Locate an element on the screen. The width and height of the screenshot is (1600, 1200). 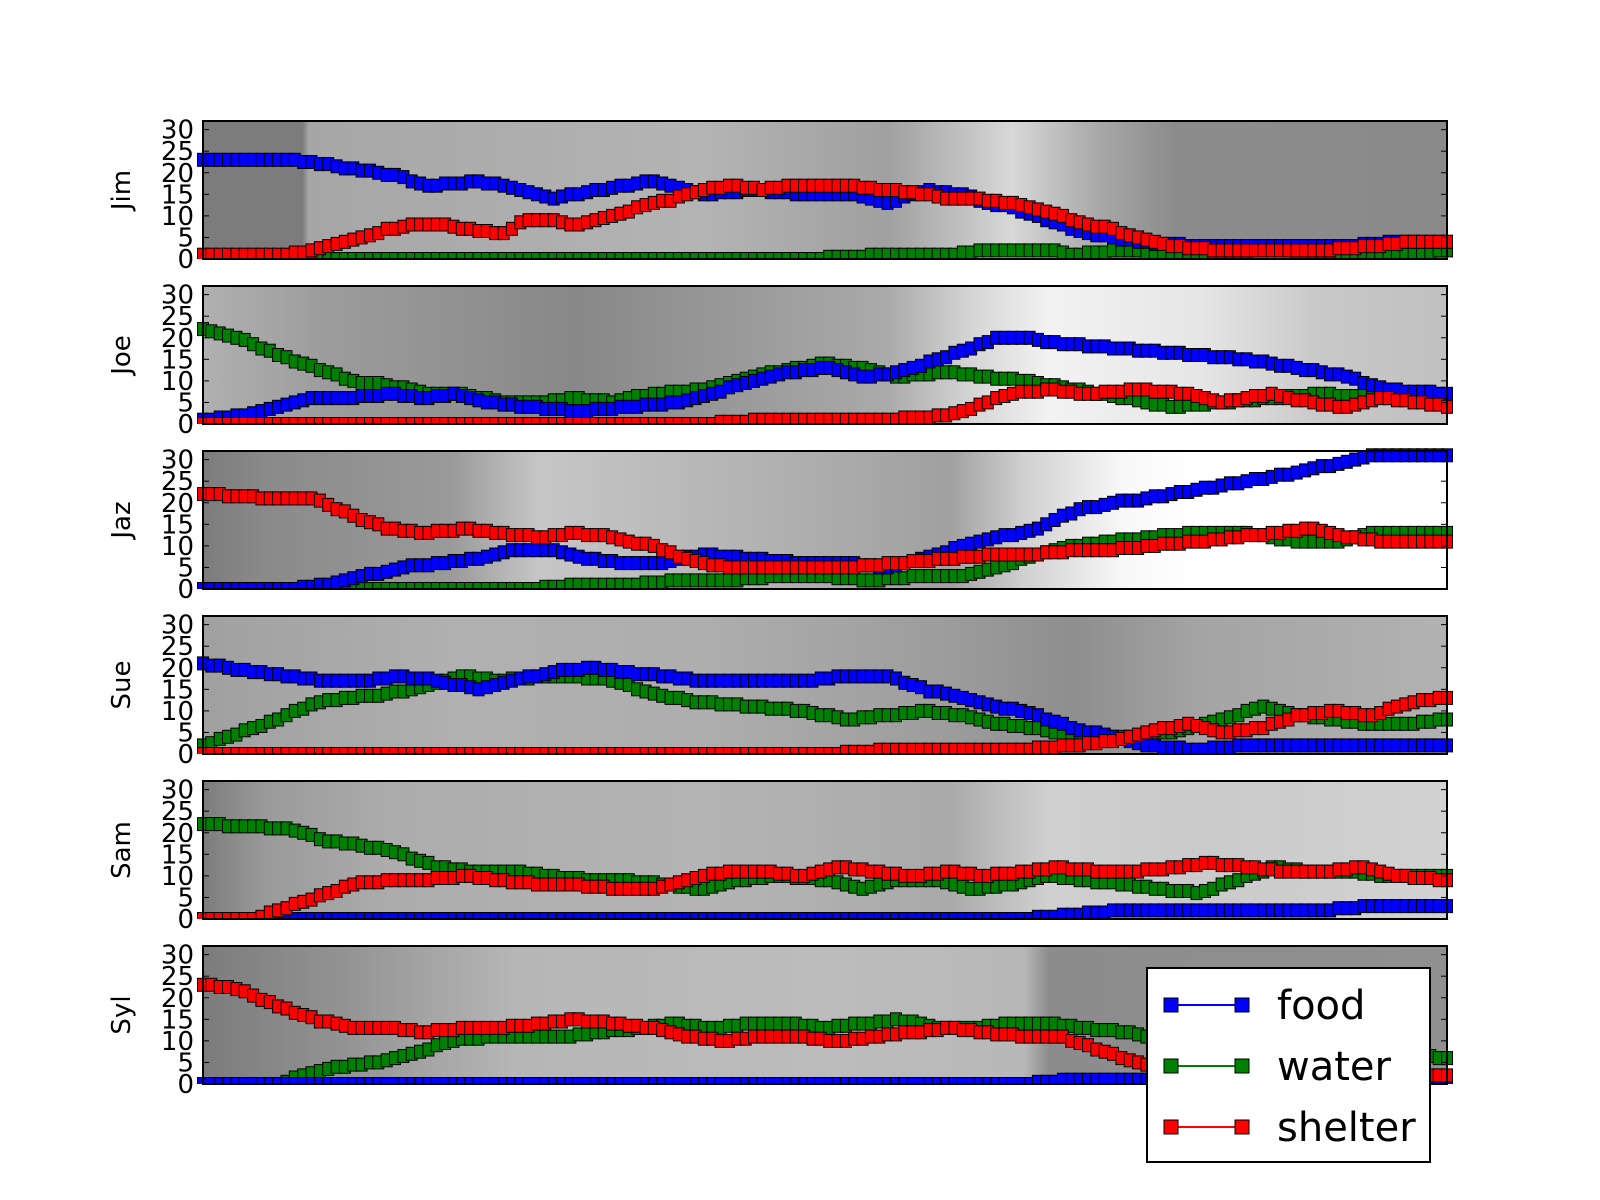
legend-marker is located at coordinates (1242, 1005).